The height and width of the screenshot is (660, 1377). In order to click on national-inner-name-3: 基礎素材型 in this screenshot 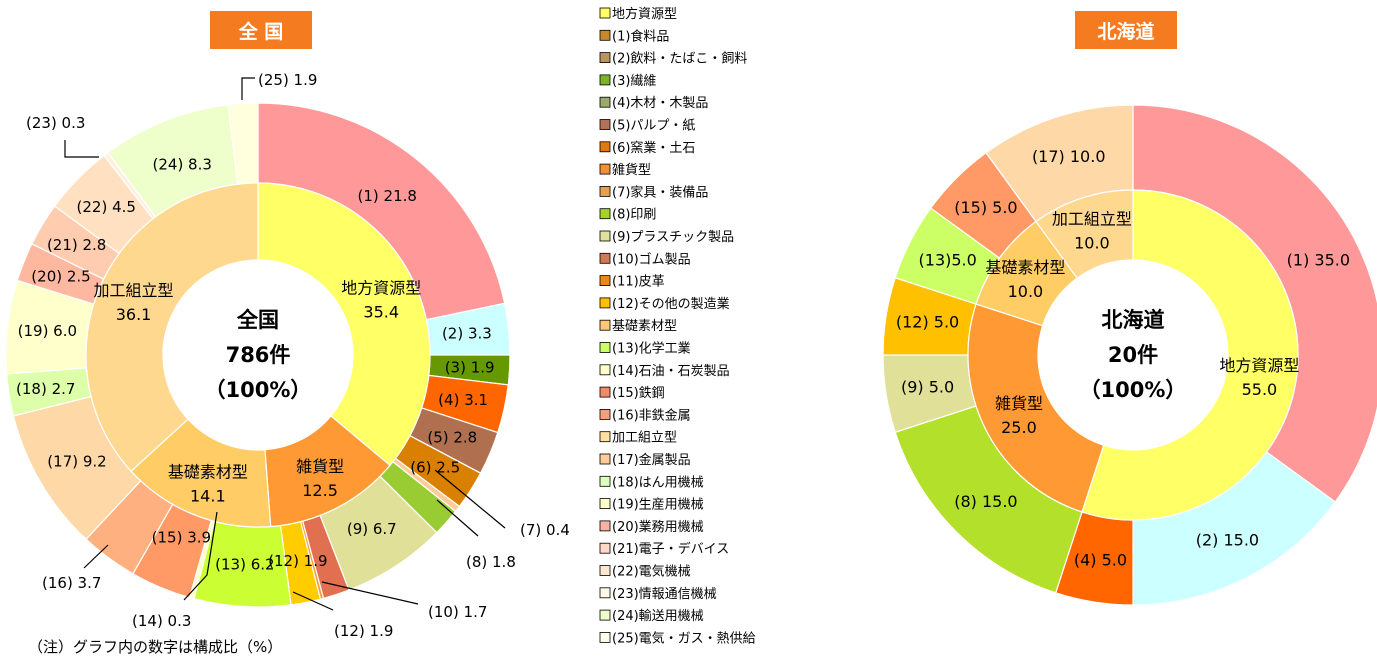, I will do `click(208, 471)`.